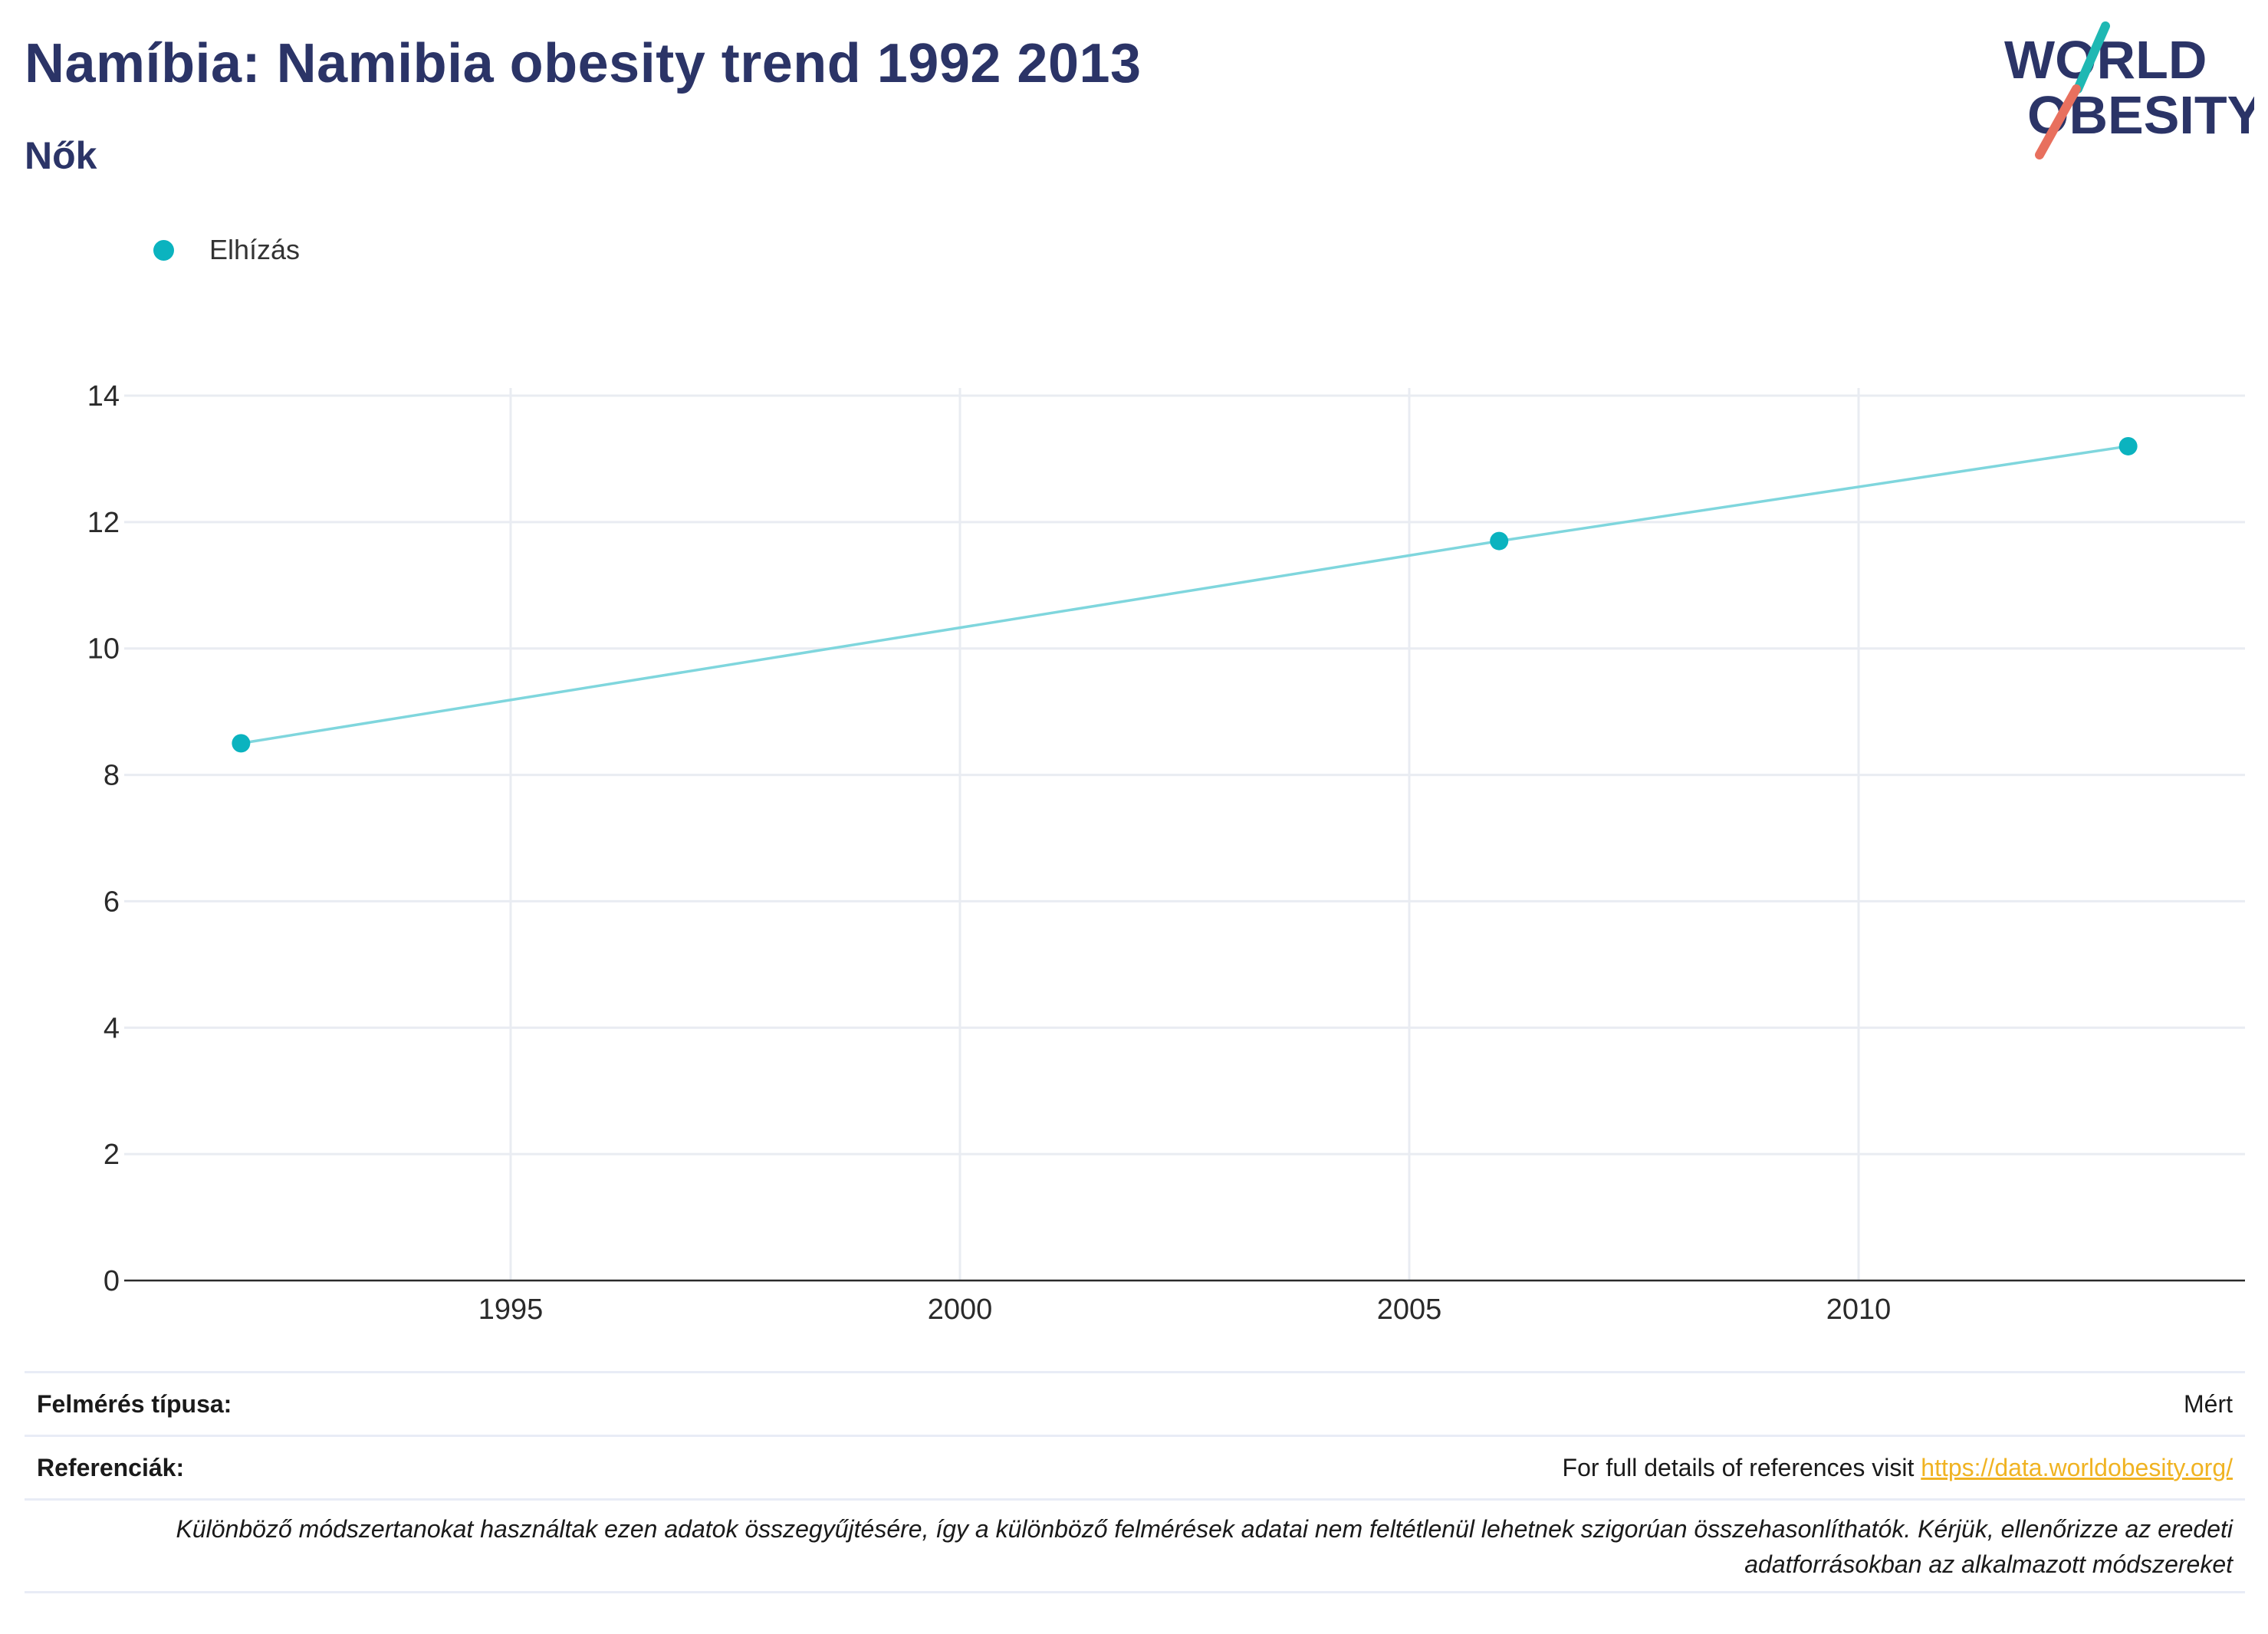 The height and width of the screenshot is (1634, 2268). Describe the element at coordinates (112, 776) in the screenshot. I see `y-tick-label: 8` at that location.